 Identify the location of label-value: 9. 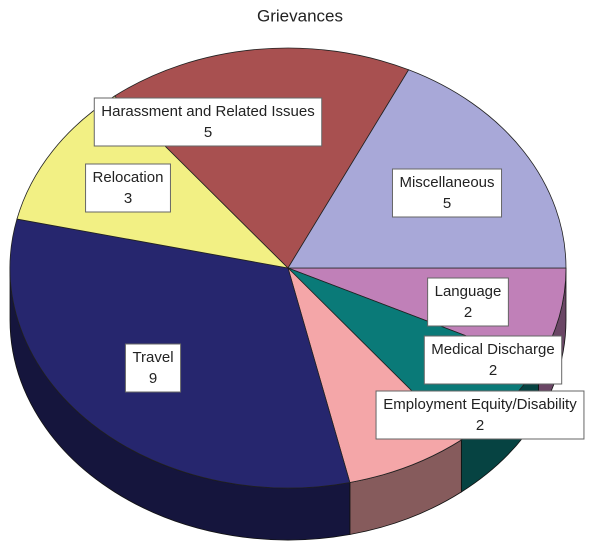
(153, 378).